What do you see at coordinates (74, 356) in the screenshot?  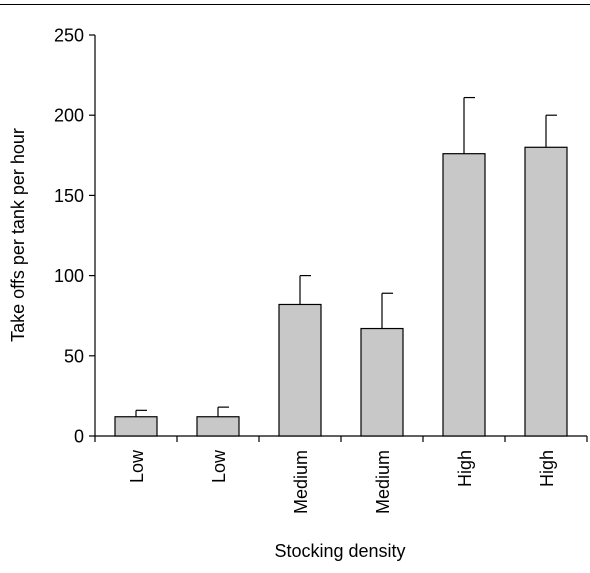 I see `y-tick-label: 50` at bounding box center [74, 356].